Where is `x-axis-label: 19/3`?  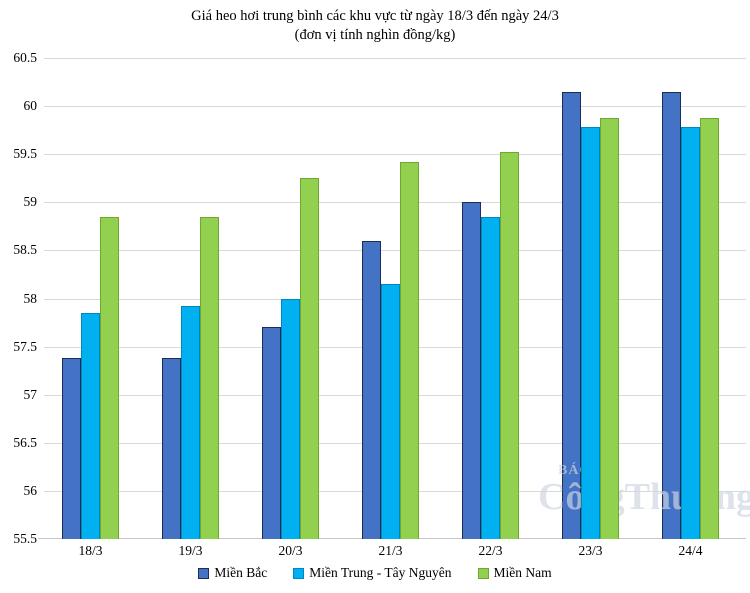
x-axis-label: 19/3 is located at coordinates (190, 550).